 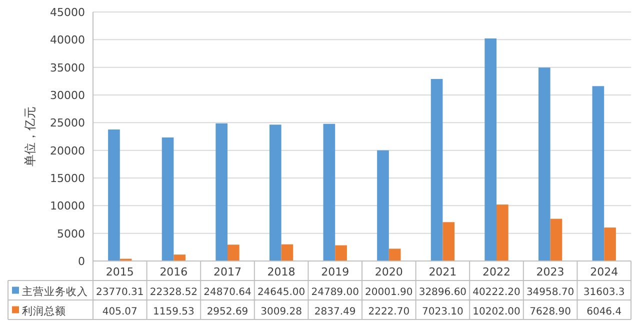 What do you see at coordinates (389, 312) in the screenshot?
I see `data-label: 2222.70` at bounding box center [389, 312].